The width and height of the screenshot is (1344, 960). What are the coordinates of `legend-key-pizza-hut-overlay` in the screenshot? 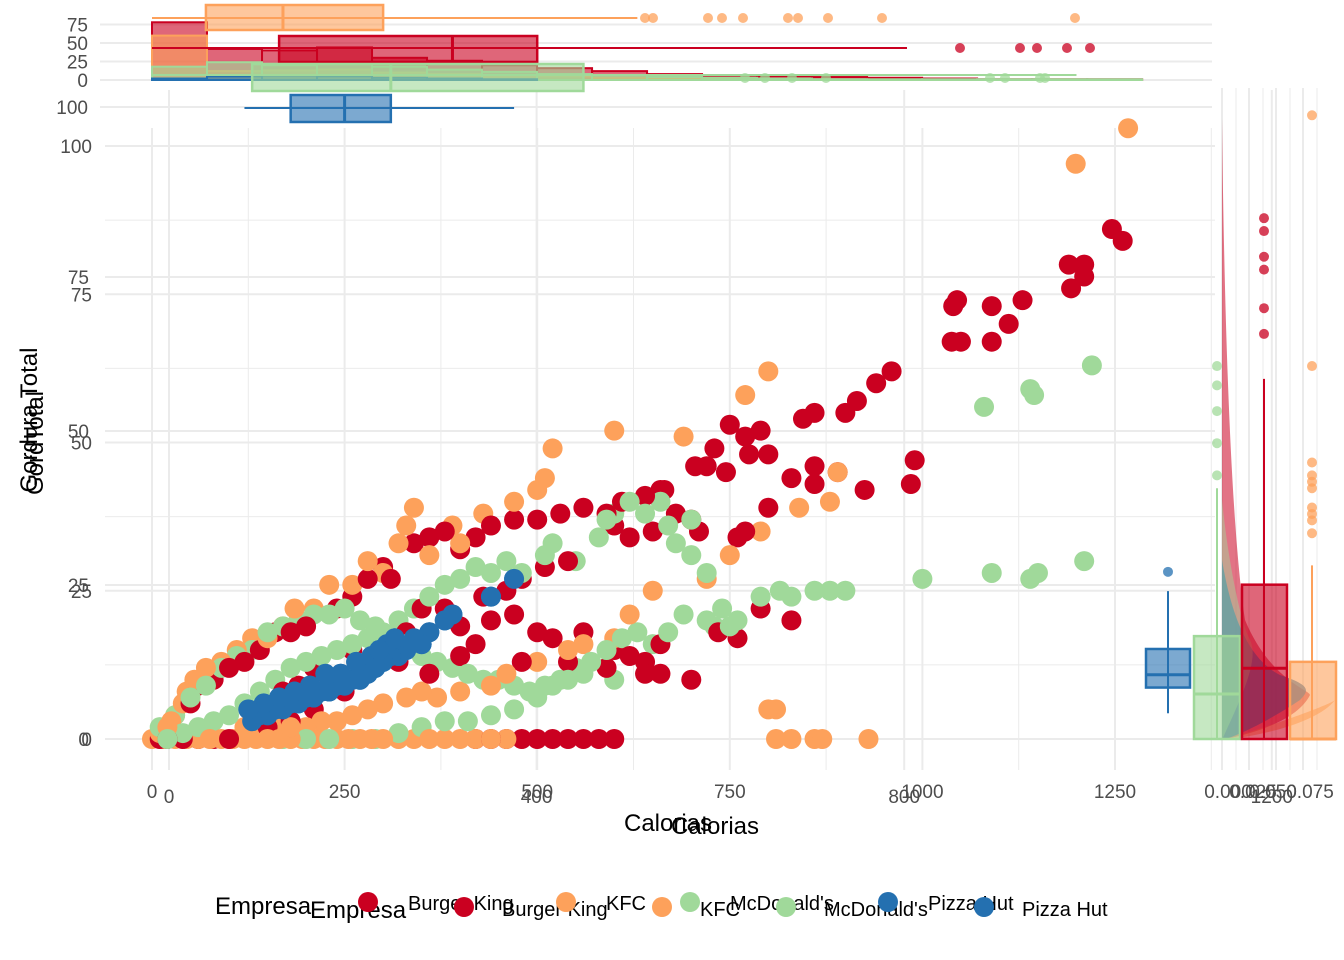 It's located at (984, 907).